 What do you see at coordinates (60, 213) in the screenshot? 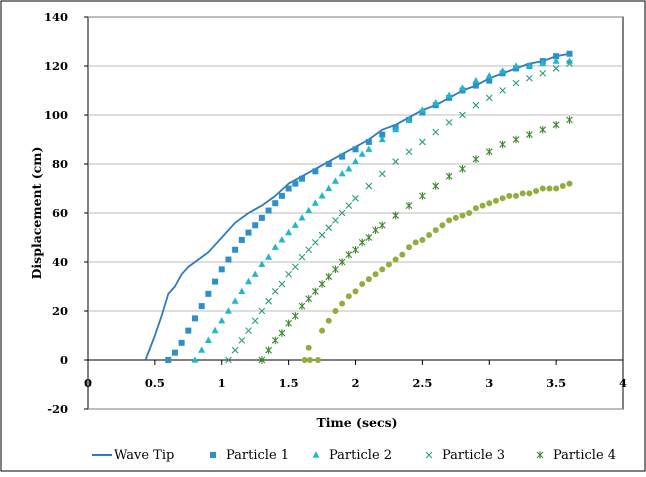
I see `y-tick-label: 60` at bounding box center [60, 213].